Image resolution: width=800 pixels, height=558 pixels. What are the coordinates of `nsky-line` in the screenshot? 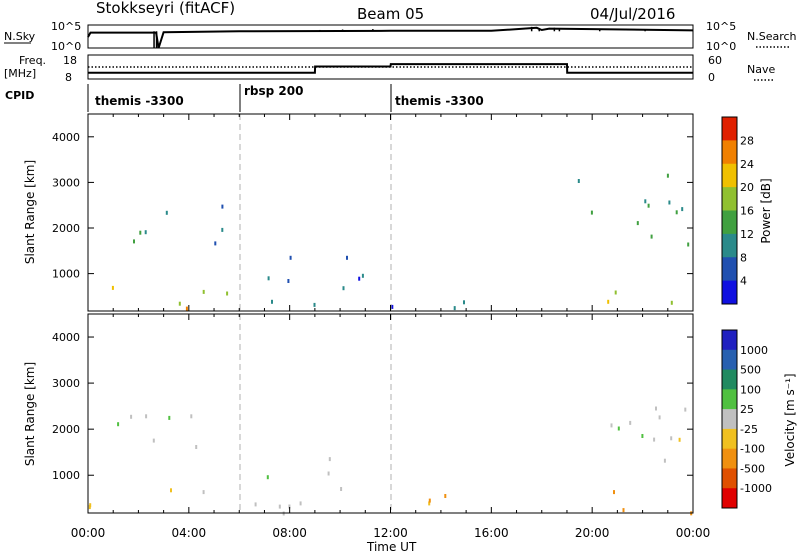 It's located at (390, 37).